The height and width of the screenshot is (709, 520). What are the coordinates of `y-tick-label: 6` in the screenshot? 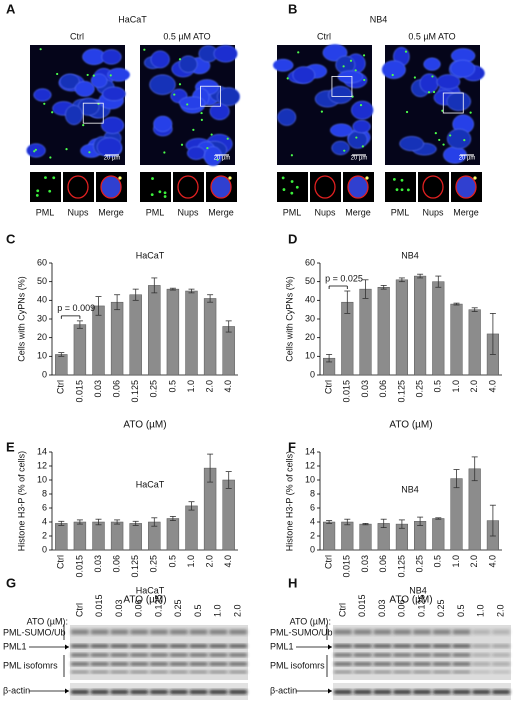 It's located at (44, 507).